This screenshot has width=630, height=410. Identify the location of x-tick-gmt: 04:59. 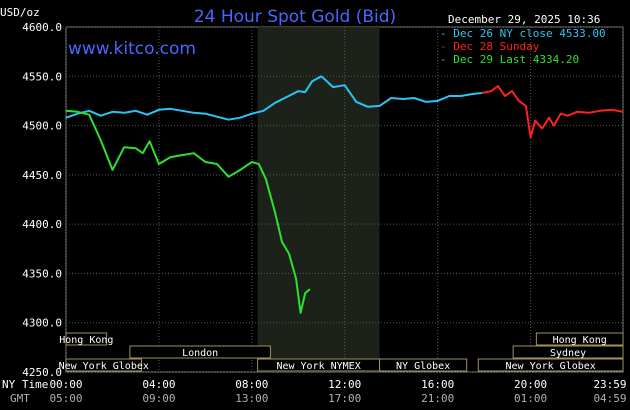
(609, 398).